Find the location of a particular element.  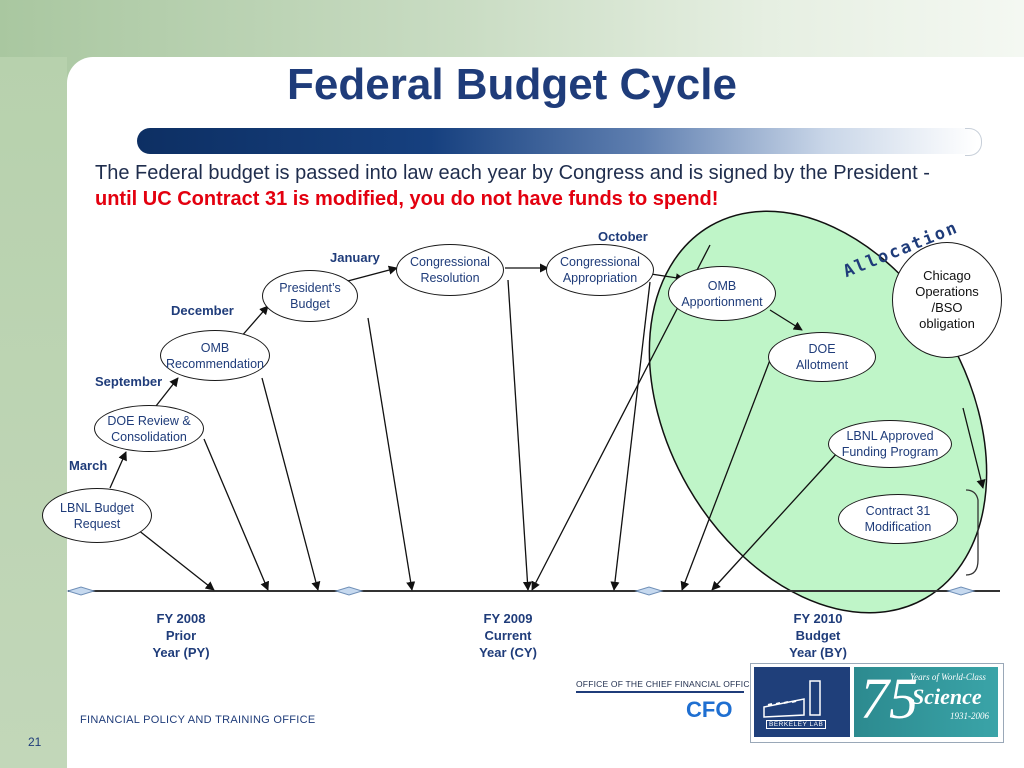

page-title: Federal Budget Cycle is located at coordinates (512, 84).